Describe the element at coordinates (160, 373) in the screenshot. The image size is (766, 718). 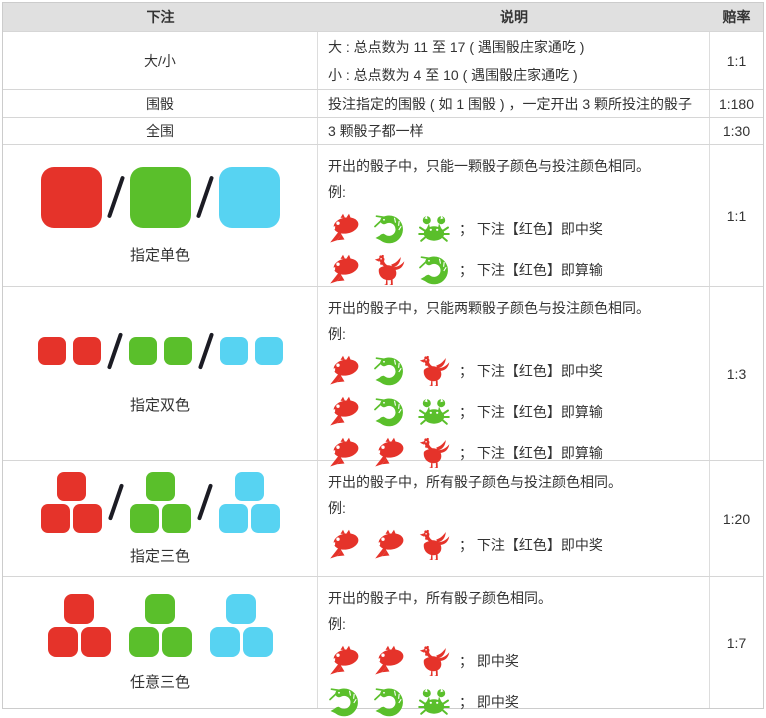
I see `bet-visual-double-color: 指定双色` at that location.